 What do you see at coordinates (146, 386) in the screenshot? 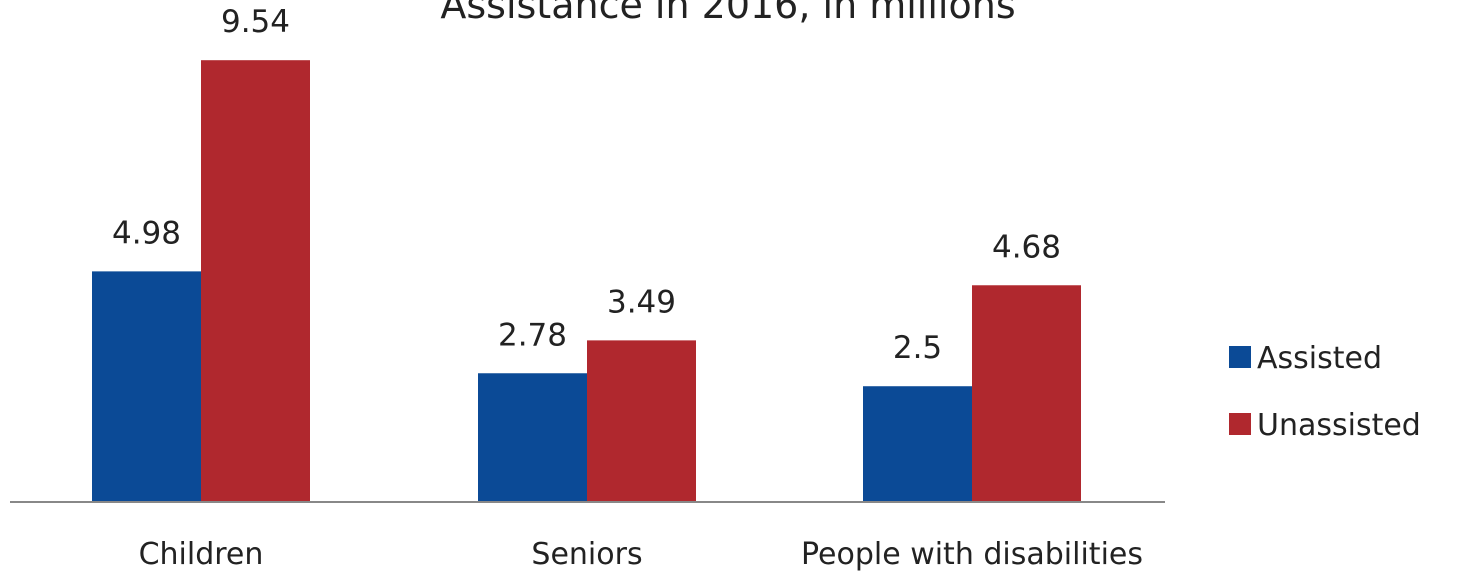
I see `bar-assisted-children` at bounding box center [146, 386].